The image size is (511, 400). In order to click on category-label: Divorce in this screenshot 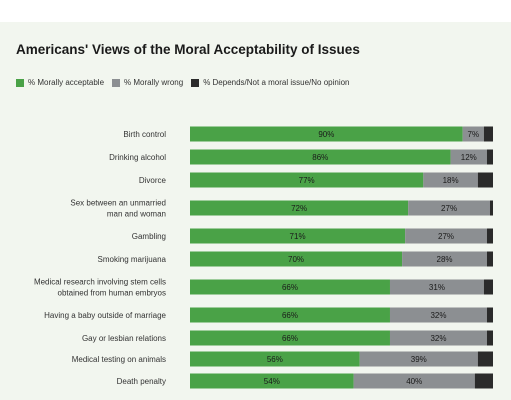, I will do `click(153, 180)`.